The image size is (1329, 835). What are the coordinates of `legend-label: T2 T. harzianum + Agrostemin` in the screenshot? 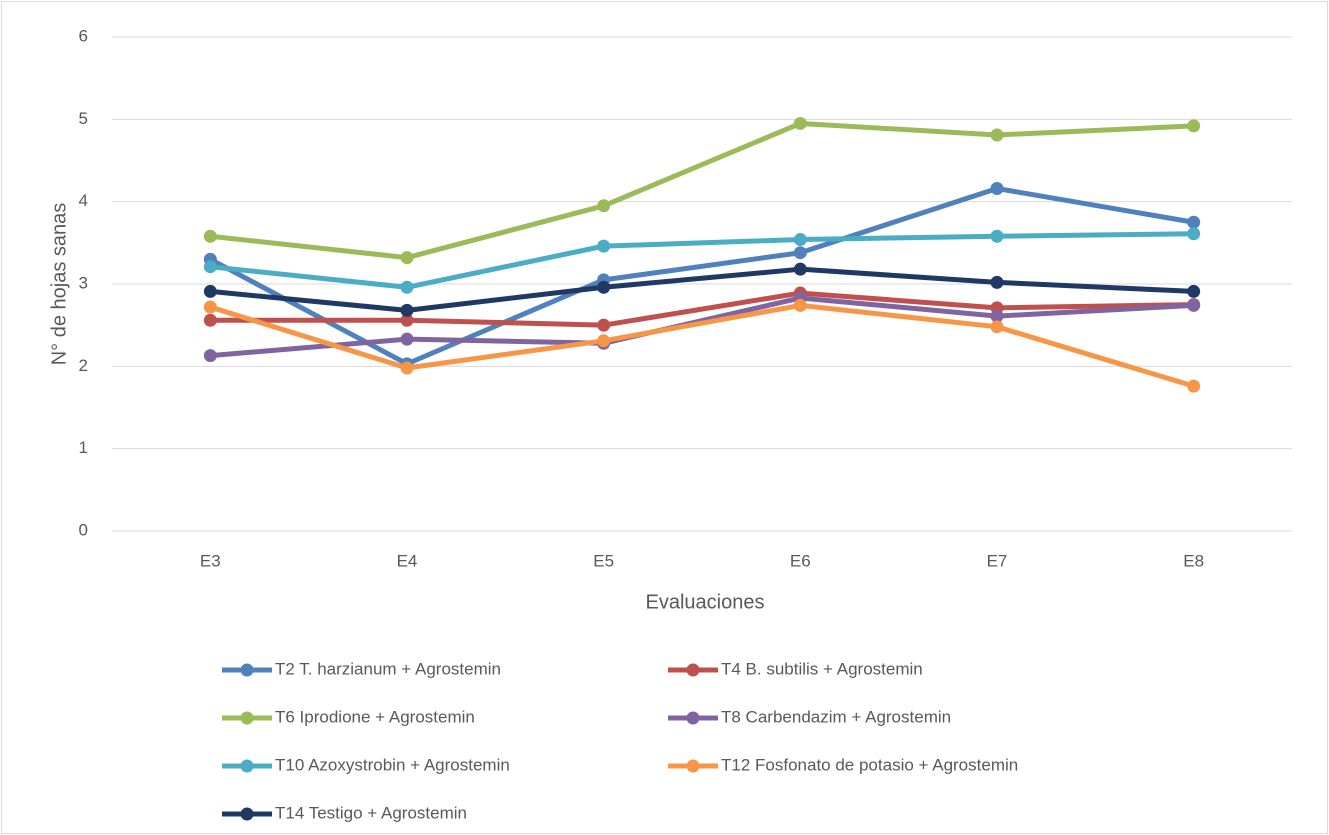 It's located at (388, 668).